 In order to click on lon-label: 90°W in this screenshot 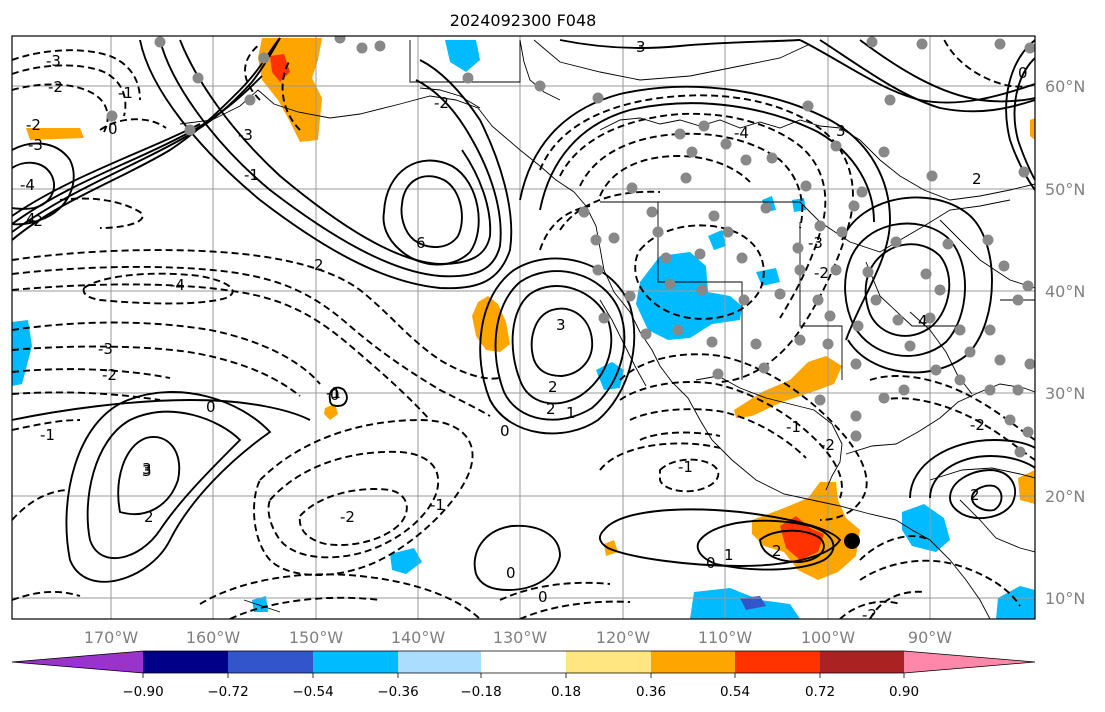, I will do `click(930, 637)`.